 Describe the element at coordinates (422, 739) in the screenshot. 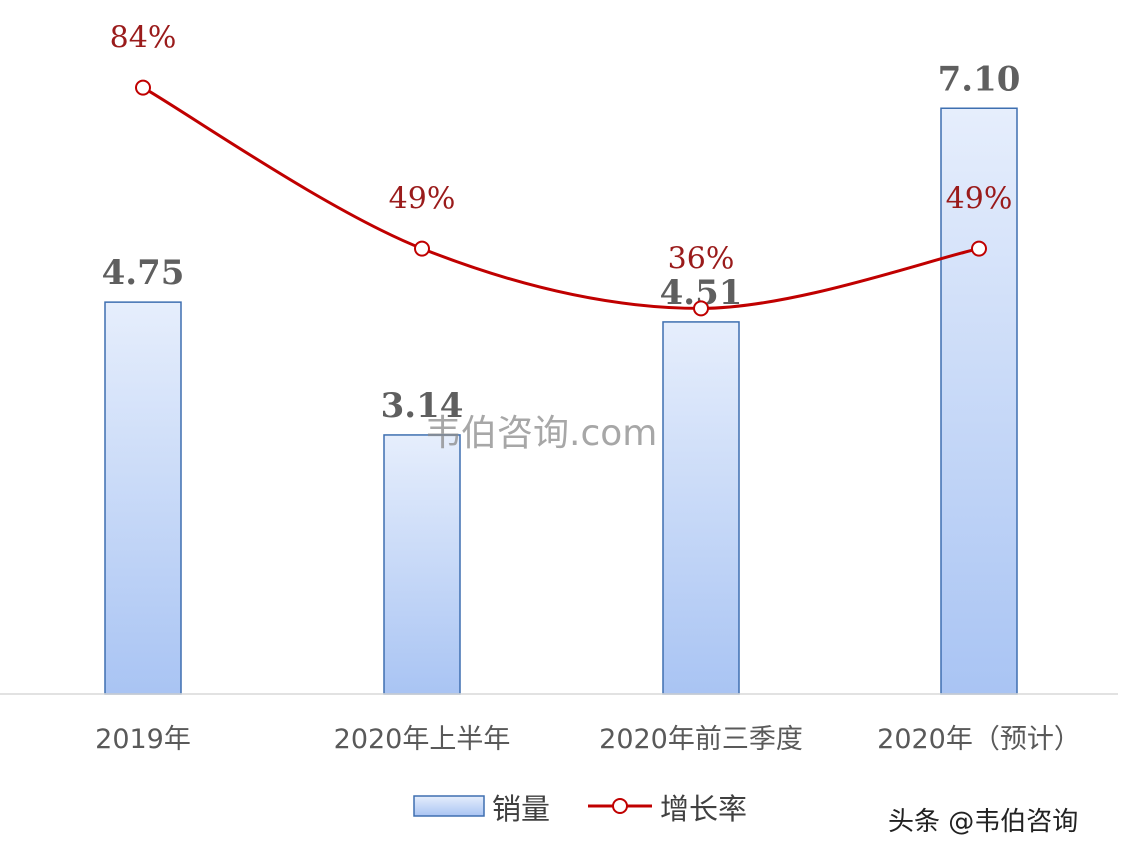

I see `x-tick-label-1: 2020年上半年` at that location.